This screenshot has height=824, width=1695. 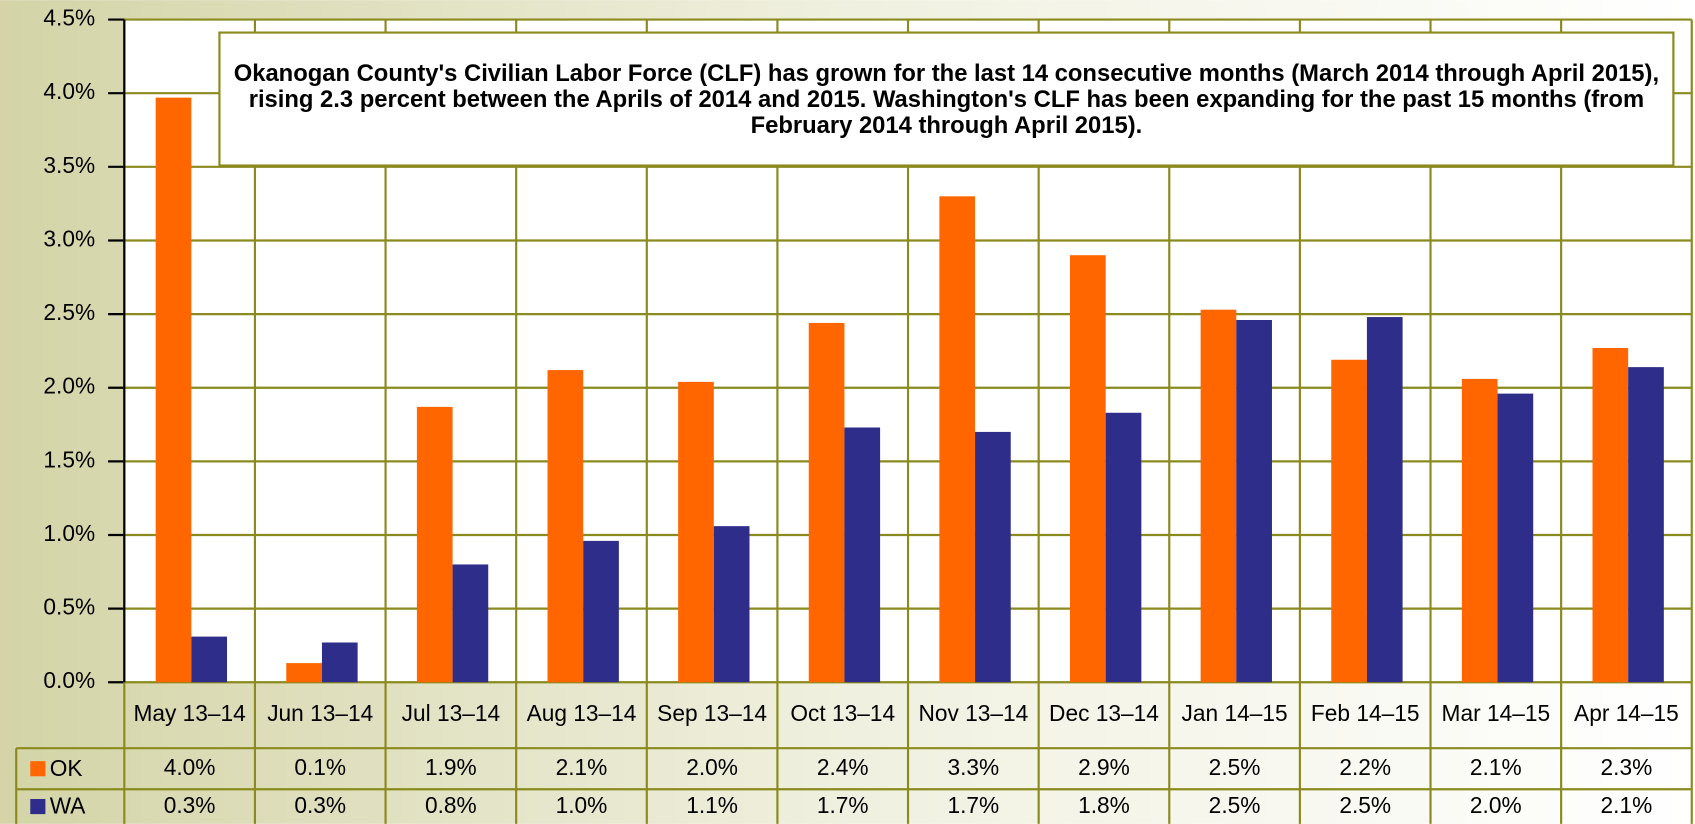 What do you see at coordinates (450, 806) in the screenshot?
I see `data-label: 0.8%` at bounding box center [450, 806].